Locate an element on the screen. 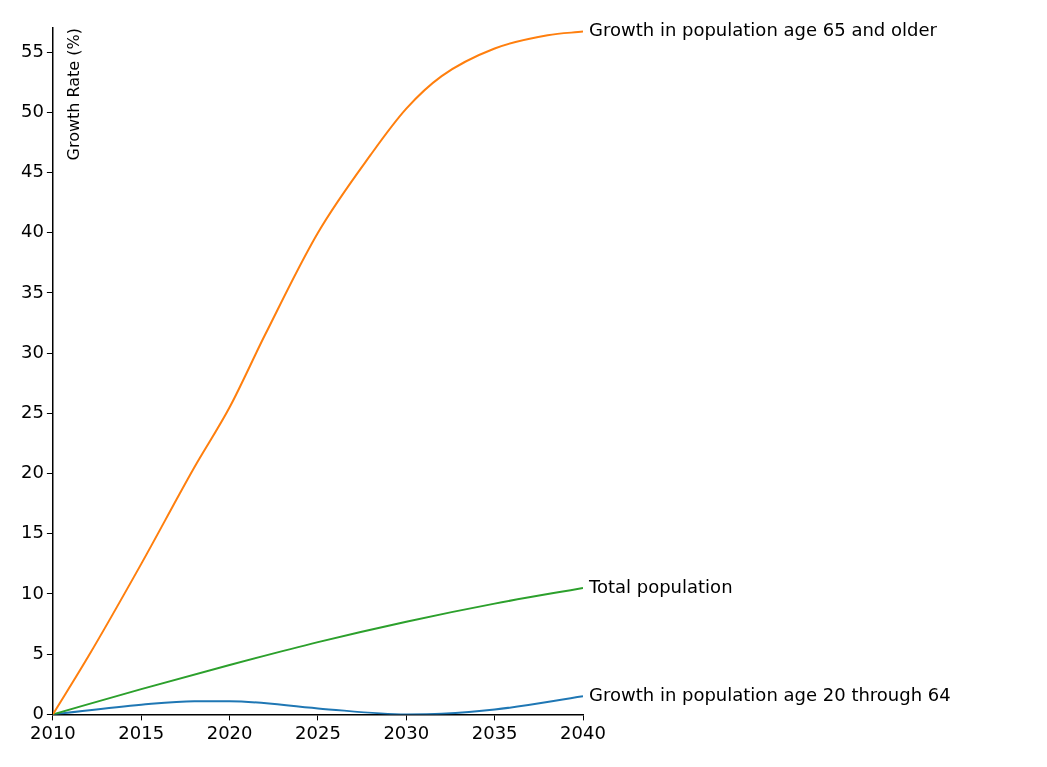 This screenshot has width=1047, height=767. y-tick-label: 15 is located at coordinates (32, 532).